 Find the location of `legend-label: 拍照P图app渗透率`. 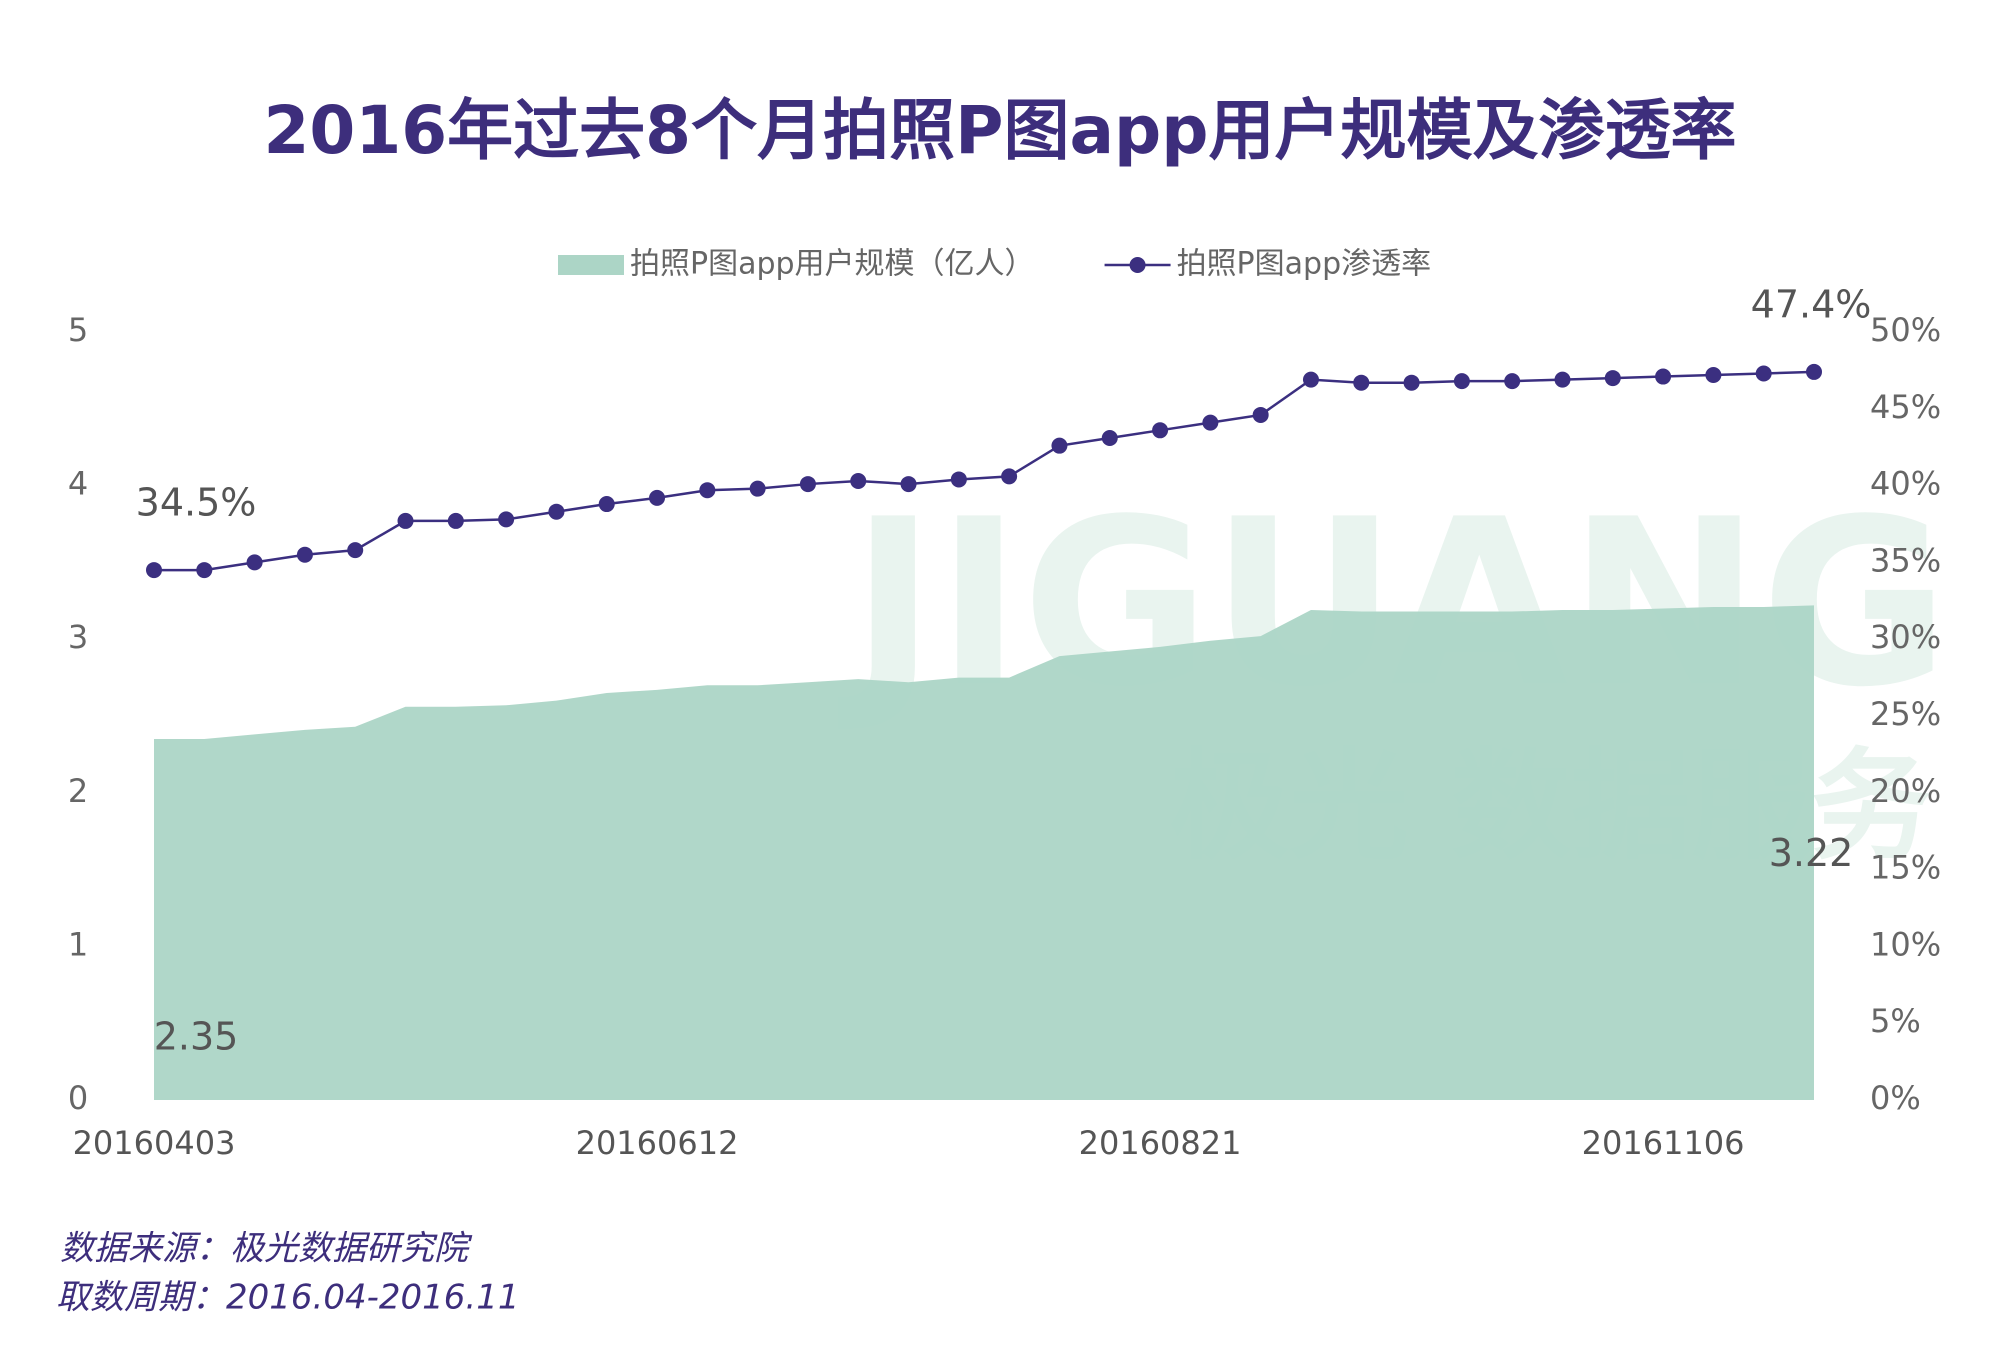

legend-label: 拍照P图app渗透率 is located at coordinates (1304, 264).